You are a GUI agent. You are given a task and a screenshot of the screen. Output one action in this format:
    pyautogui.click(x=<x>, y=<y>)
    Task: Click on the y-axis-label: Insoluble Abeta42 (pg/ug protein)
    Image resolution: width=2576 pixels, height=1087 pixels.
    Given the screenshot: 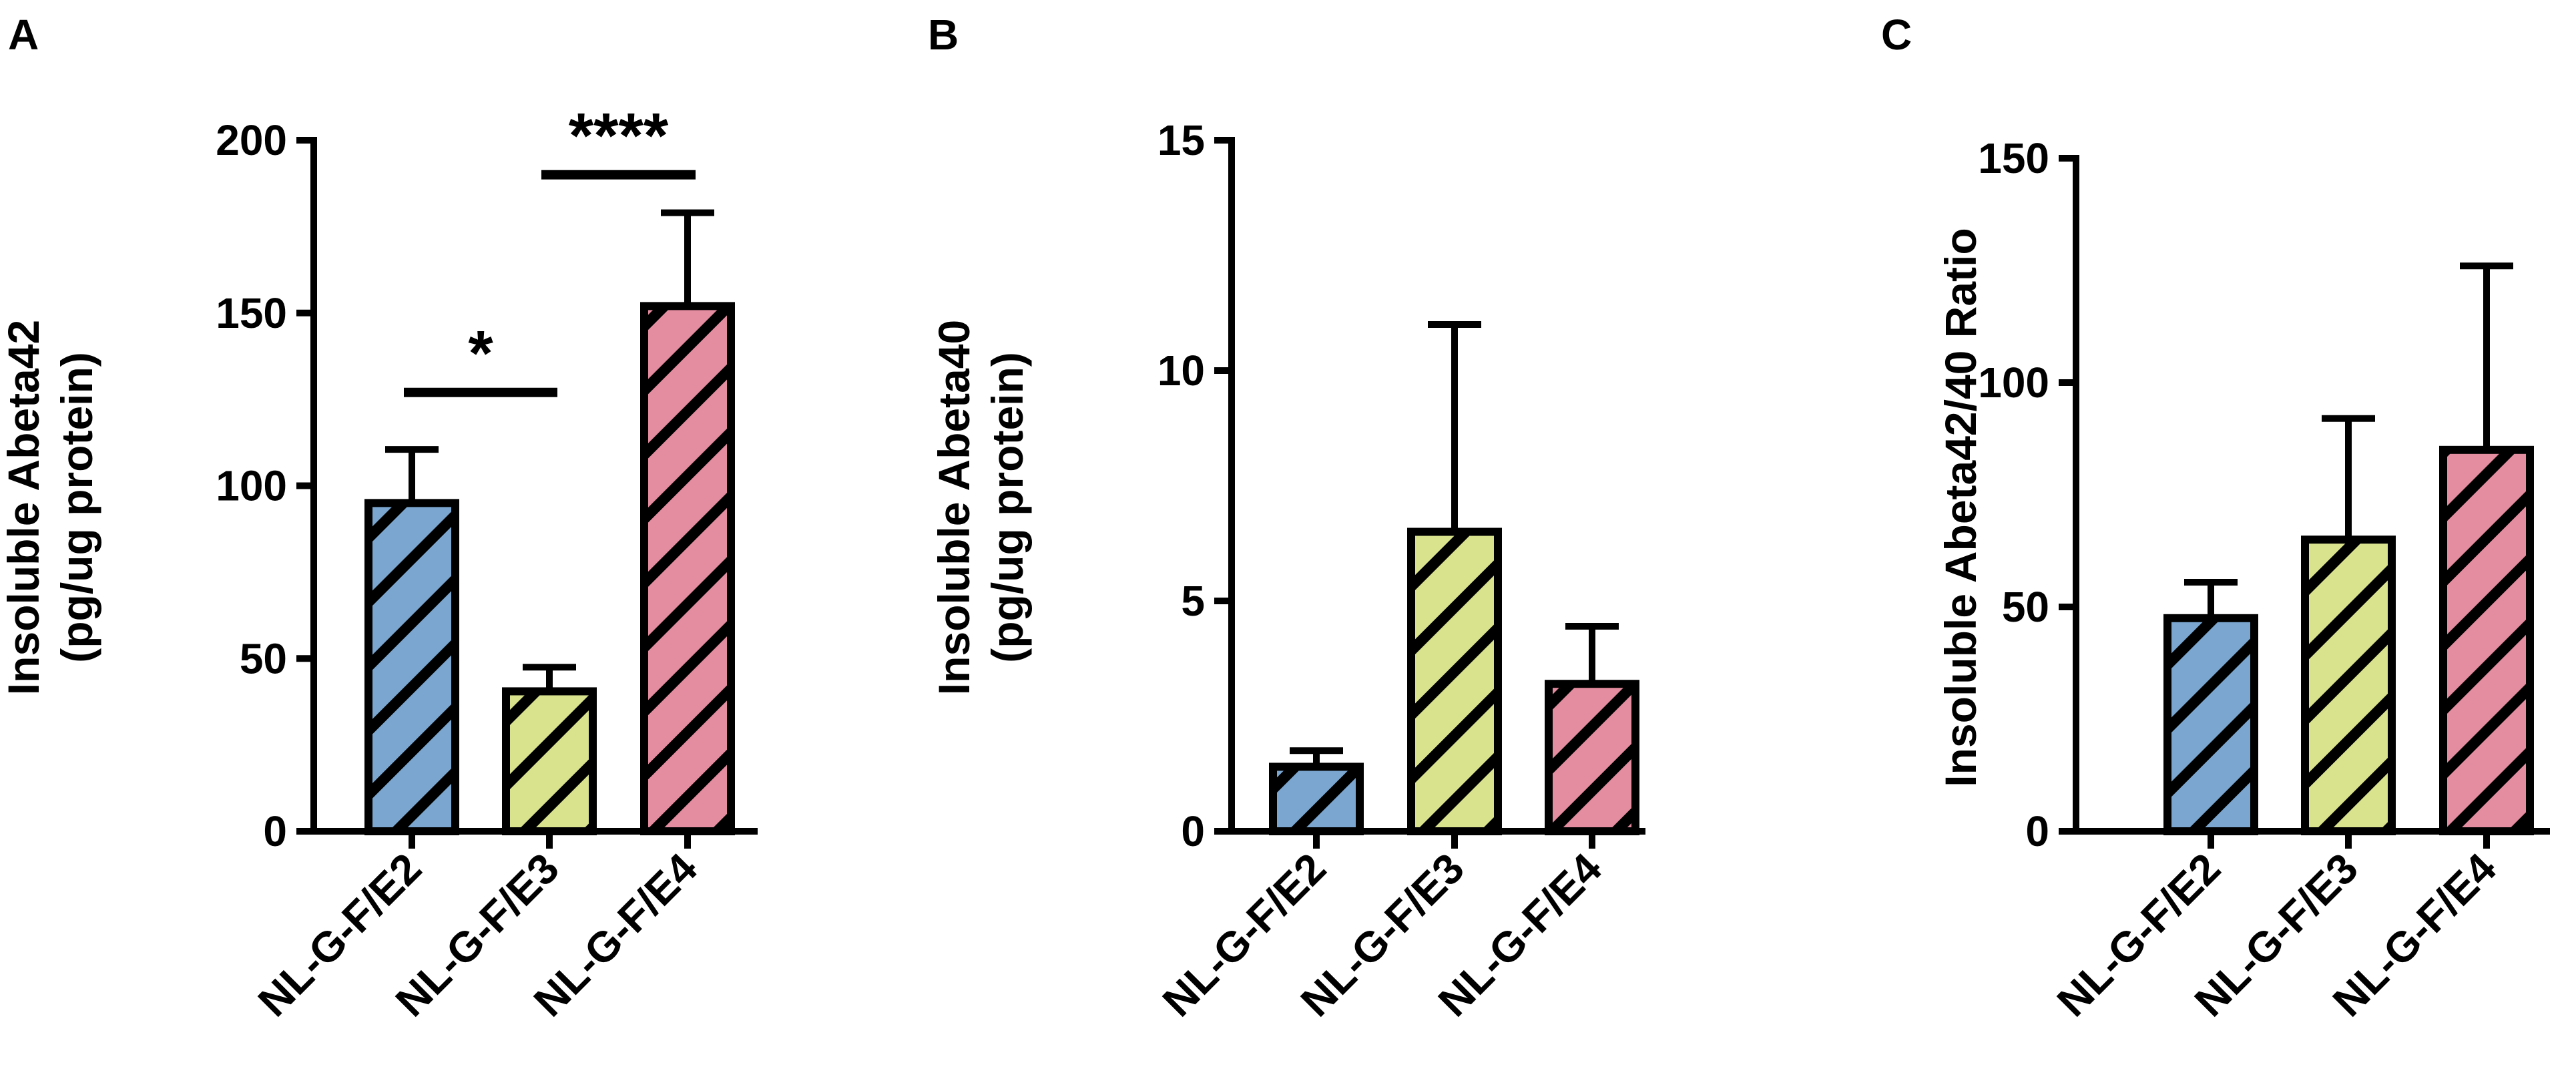 What is the action you would take?
    pyautogui.click(x=50, y=507)
    